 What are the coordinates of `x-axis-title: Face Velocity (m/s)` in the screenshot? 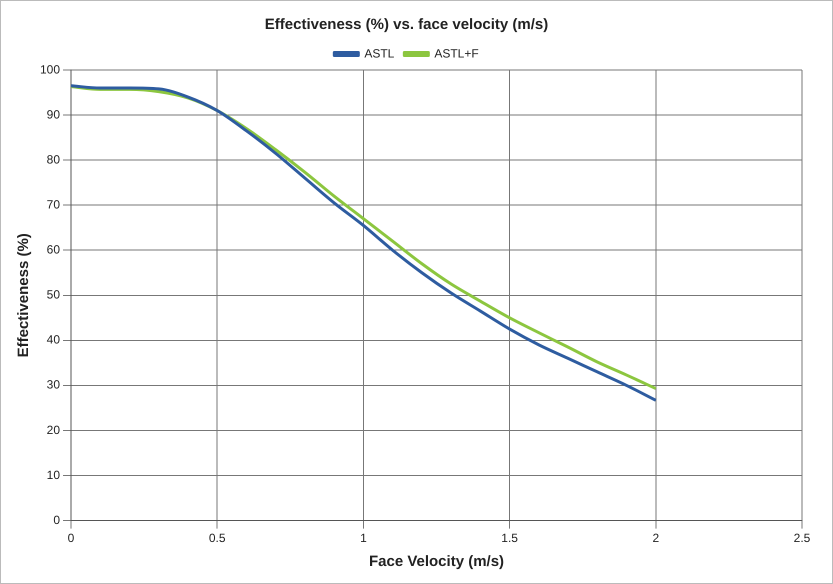 It's located at (436, 561).